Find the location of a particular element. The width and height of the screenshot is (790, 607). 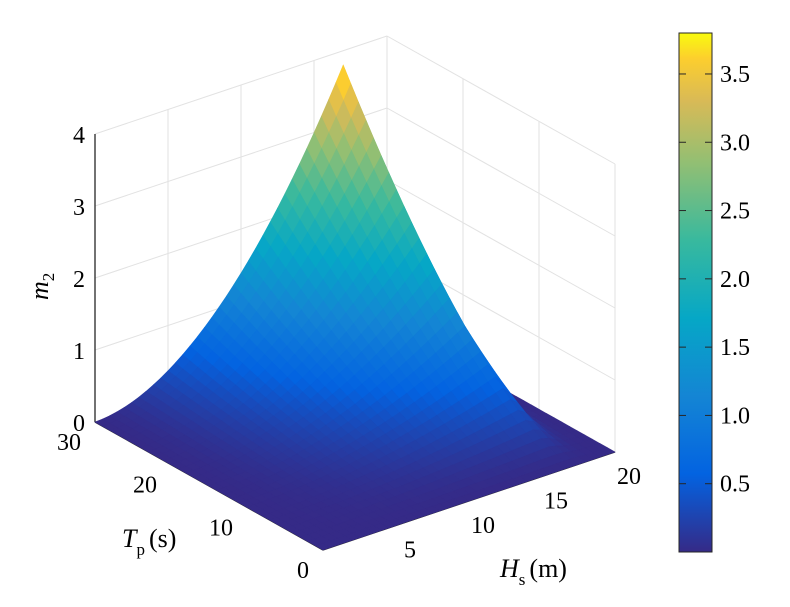

y-axis-label: Tp (s) is located at coordinates (149, 541).